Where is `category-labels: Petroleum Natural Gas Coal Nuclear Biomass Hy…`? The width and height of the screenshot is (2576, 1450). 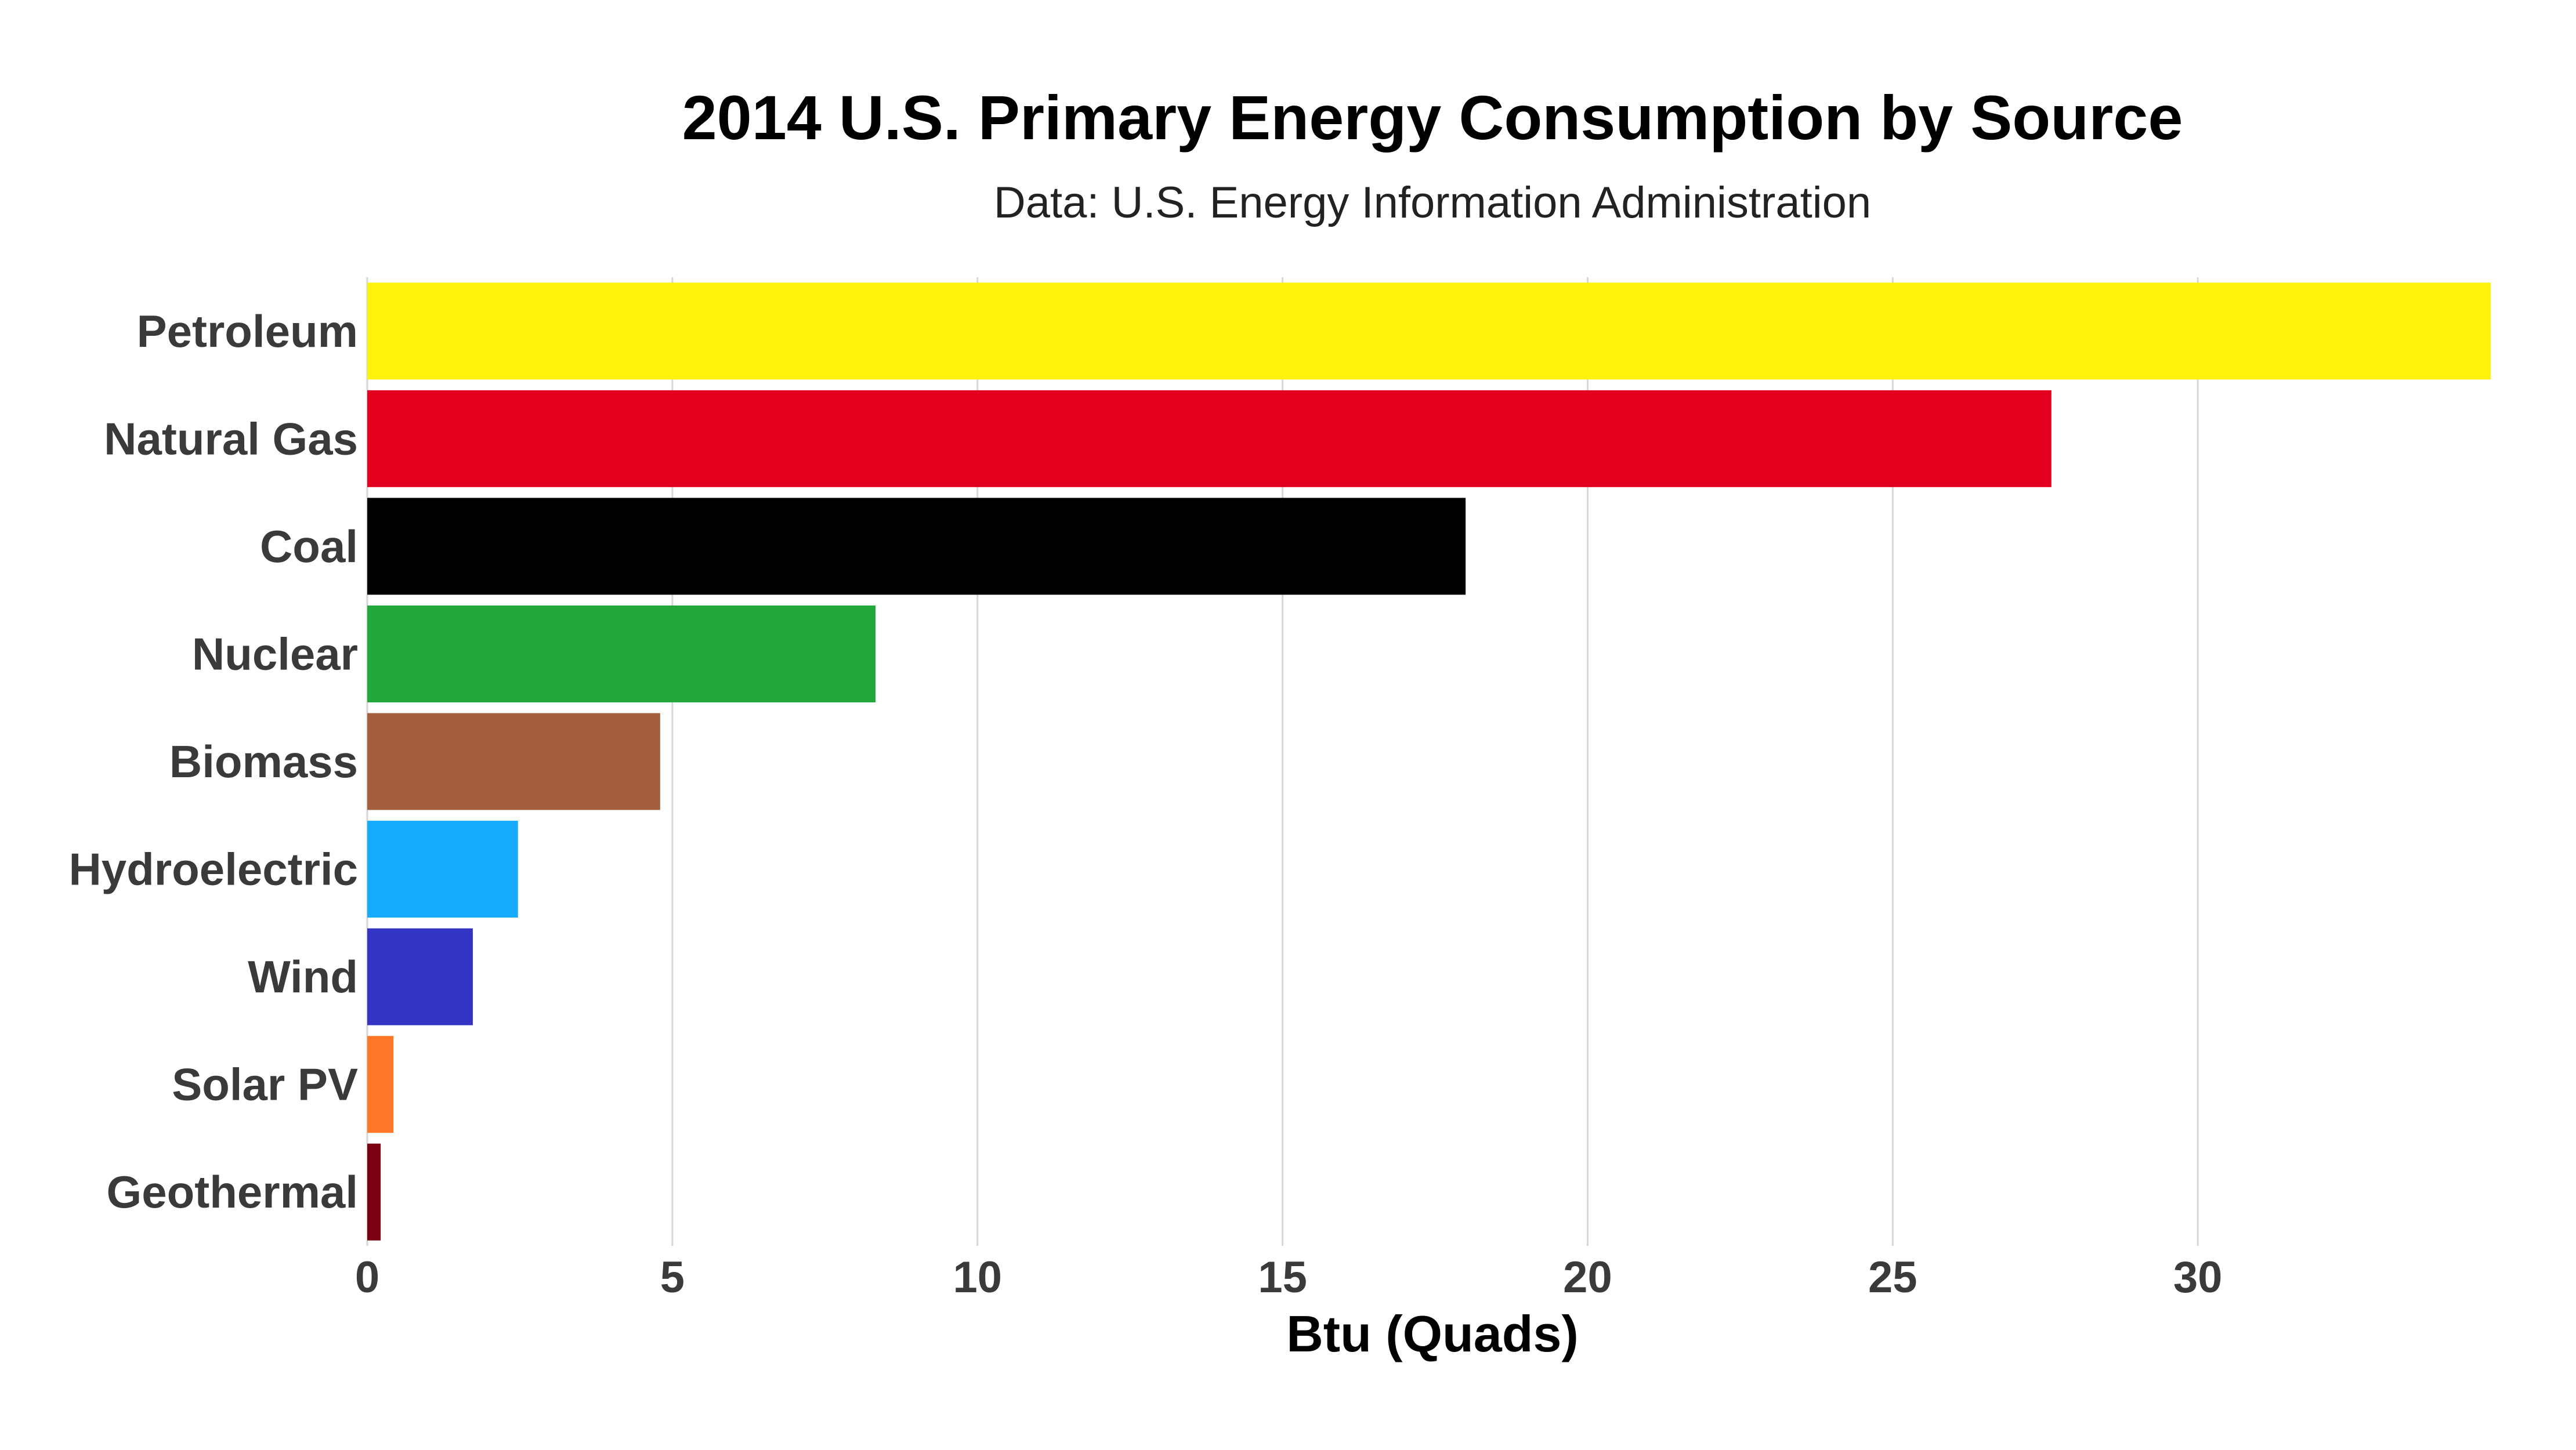
category-labels: Petroleum Natural Gas Coal Nuclear Biomass Hy… is located at coordinates (213, 761).